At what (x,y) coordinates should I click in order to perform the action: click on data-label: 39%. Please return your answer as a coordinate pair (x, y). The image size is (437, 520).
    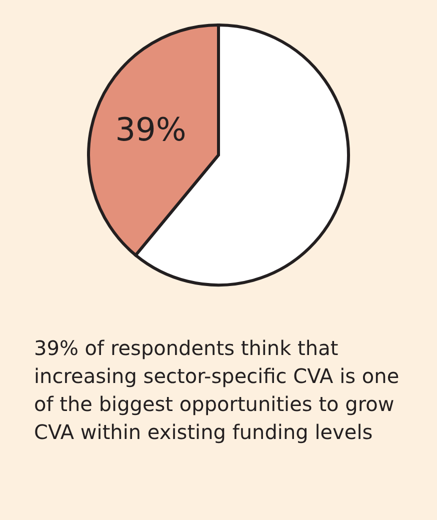
    Looking at the image, I should click on (150, 129).